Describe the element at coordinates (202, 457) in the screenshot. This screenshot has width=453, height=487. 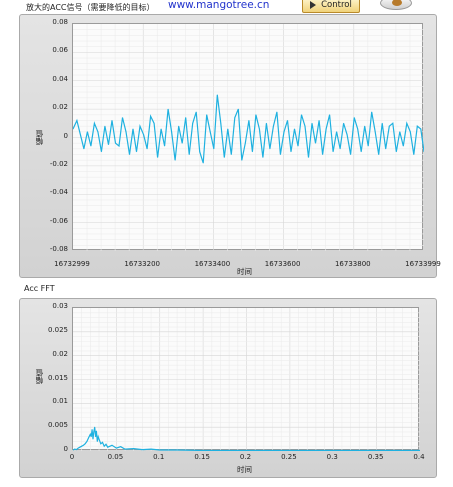
I see `fft-x-tick-label: 0.15` at that location.